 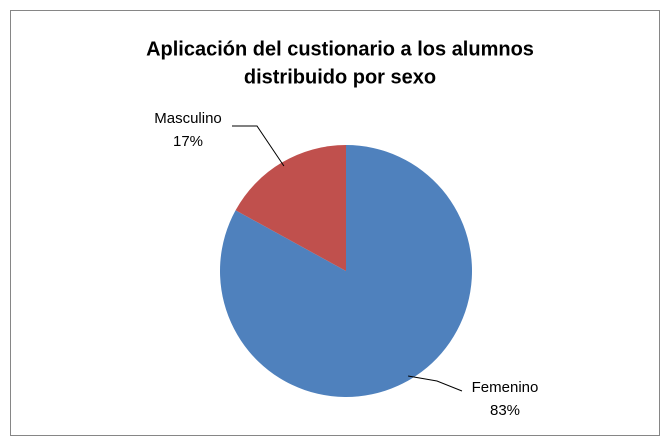 What do you see at coordinates (340, 77) in the screenshot?
I see `chart-title: distribuido por sexo` at bounding box center [340, 77].